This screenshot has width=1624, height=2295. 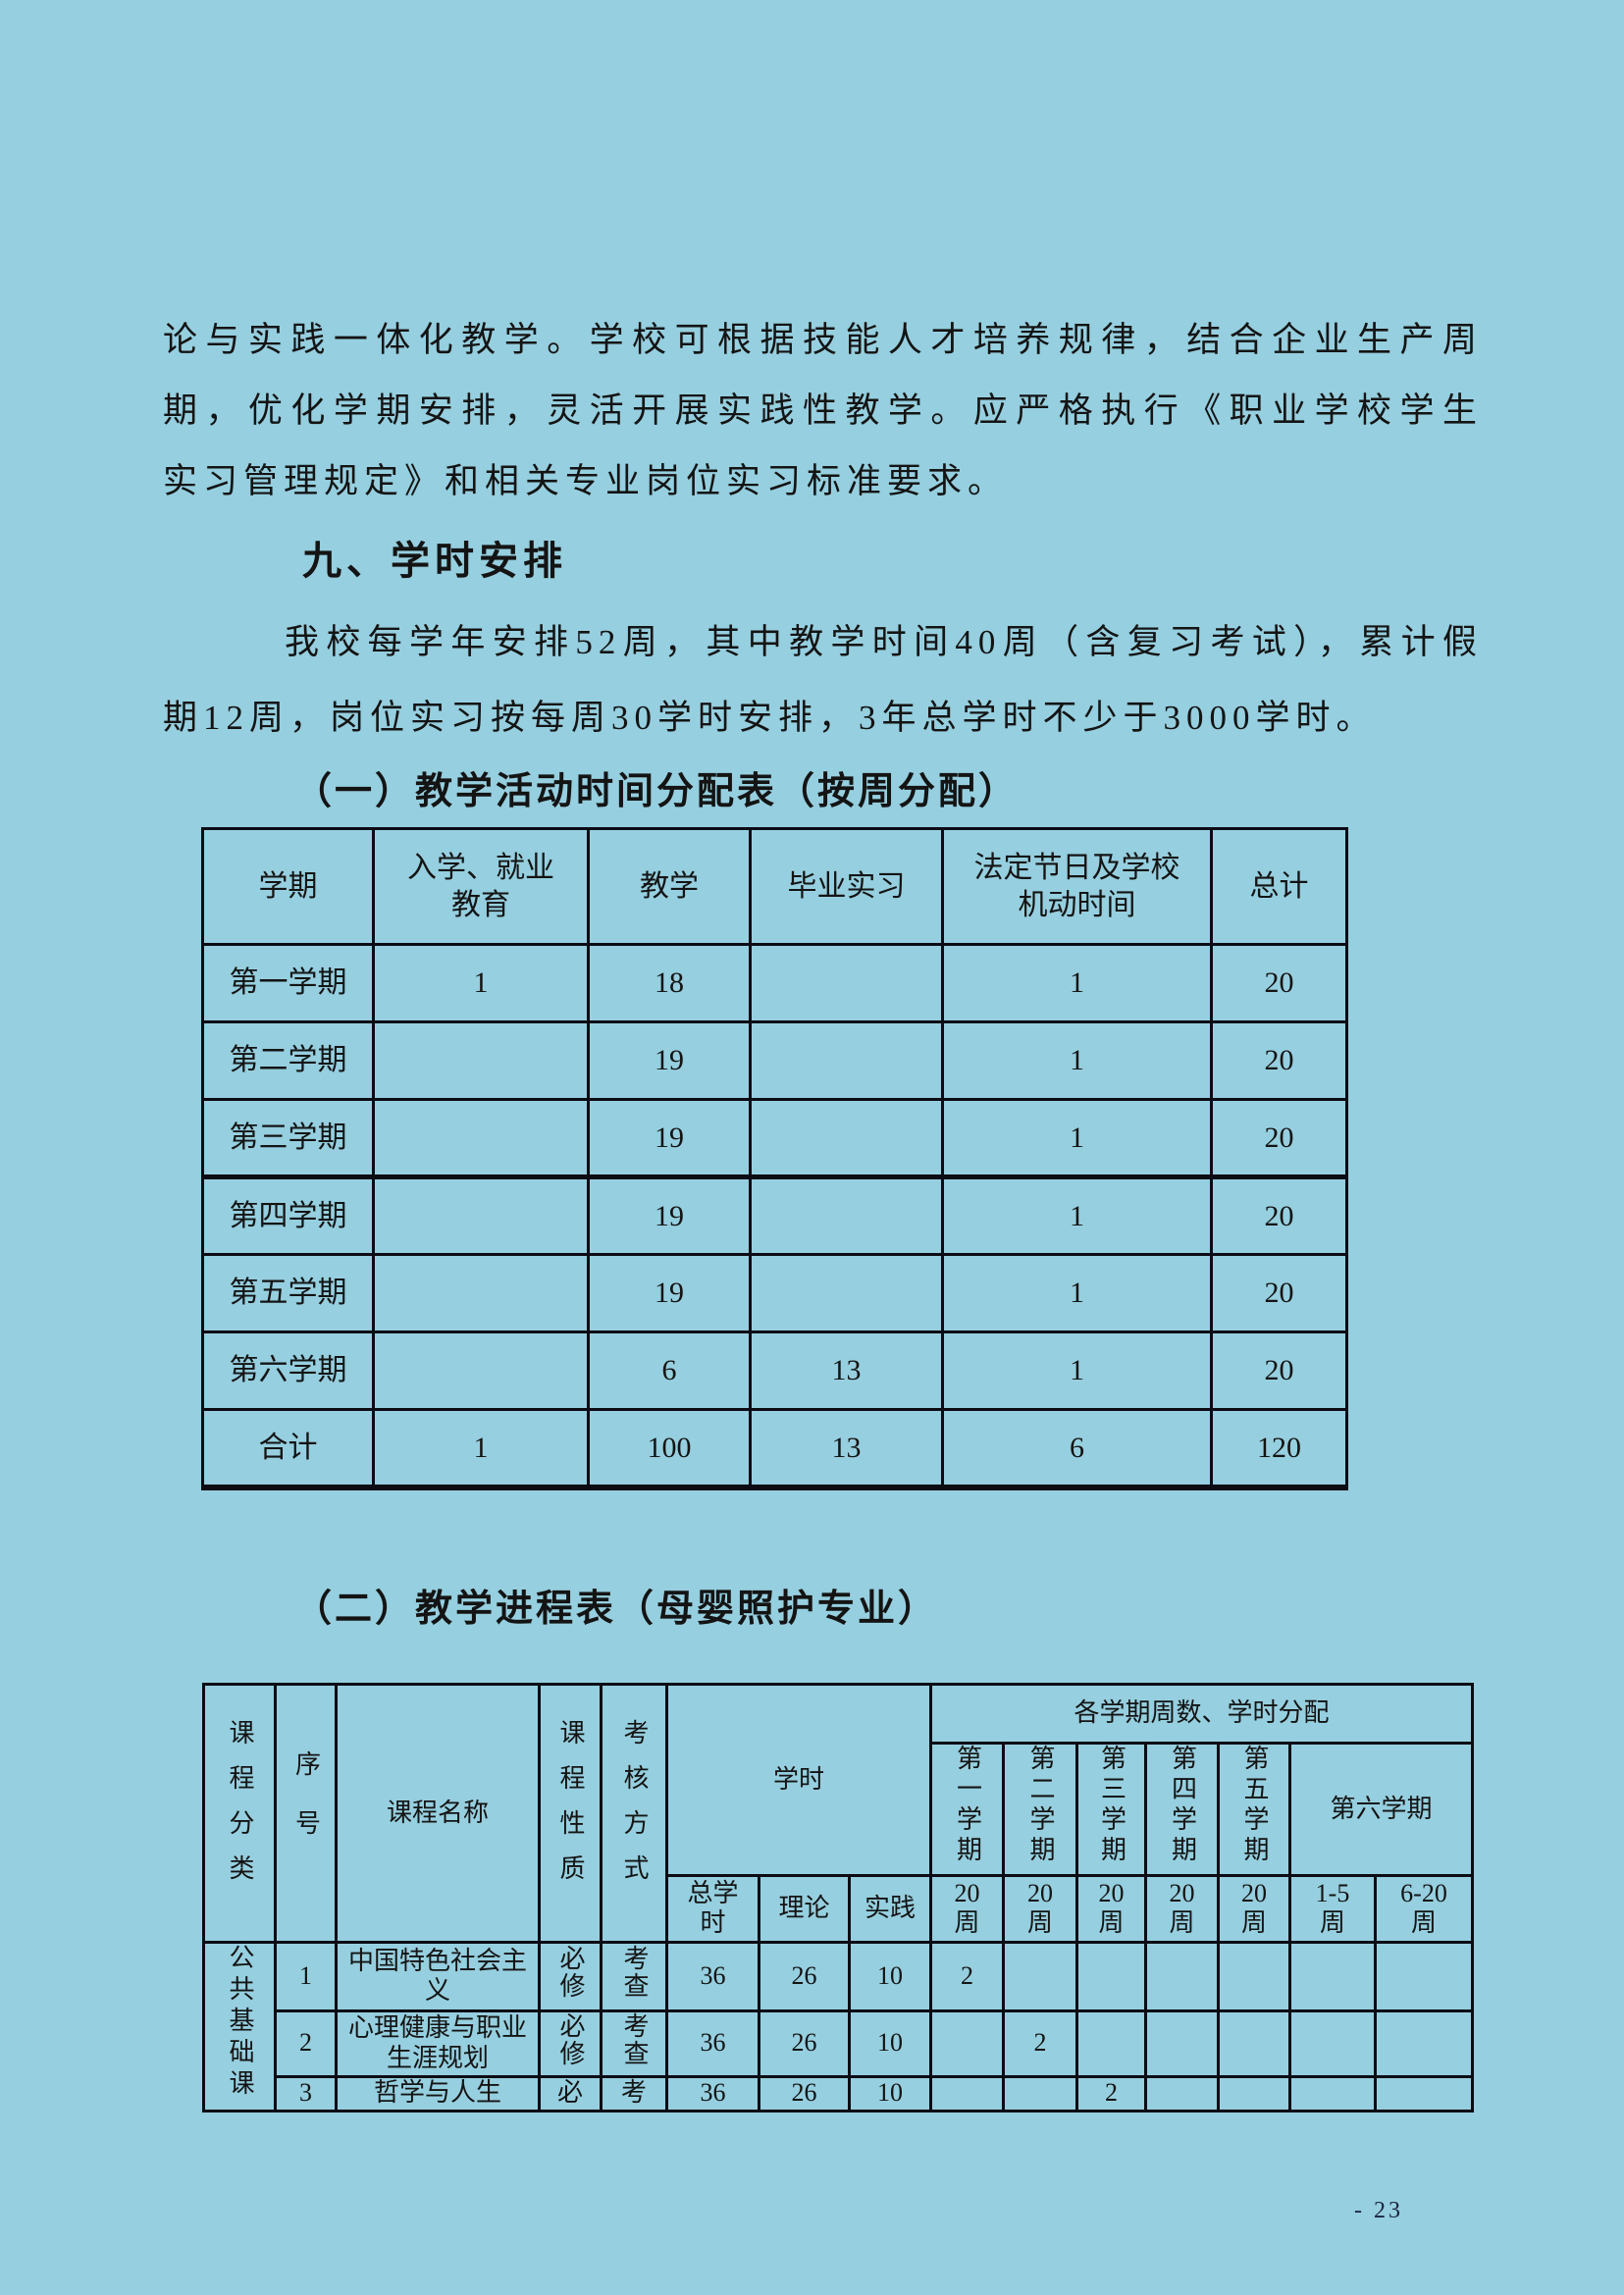 I want to click on row-label: 第四学期, so click(x=288, y=1216).